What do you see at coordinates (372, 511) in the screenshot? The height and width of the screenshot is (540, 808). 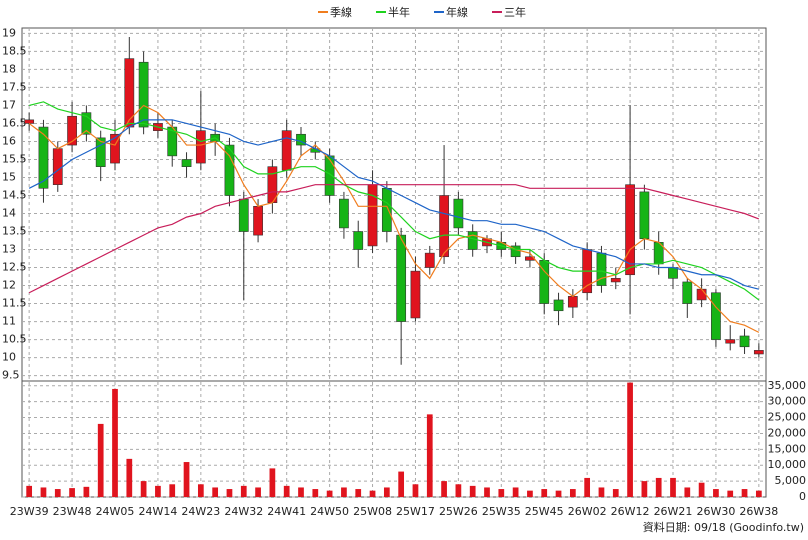 I see `x-tick-label: 25W08` at bounding box center [372, 511].